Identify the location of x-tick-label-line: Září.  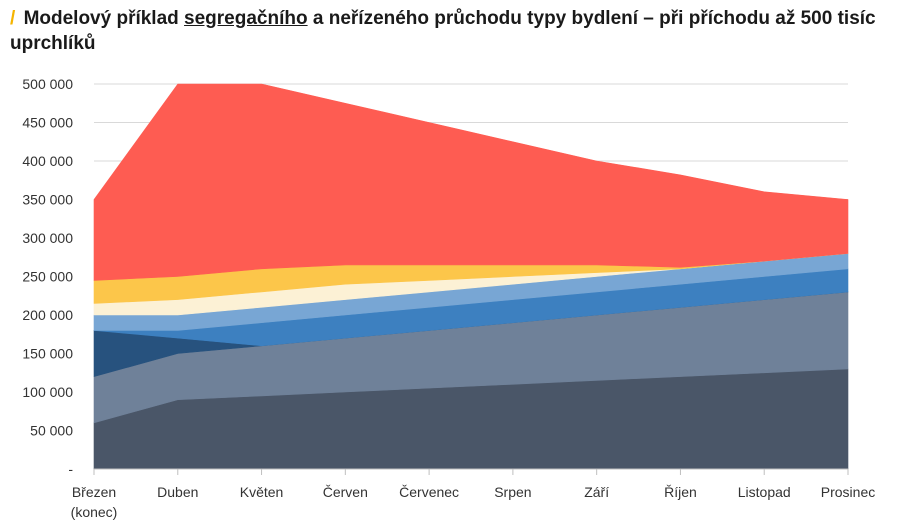
(596, 492).